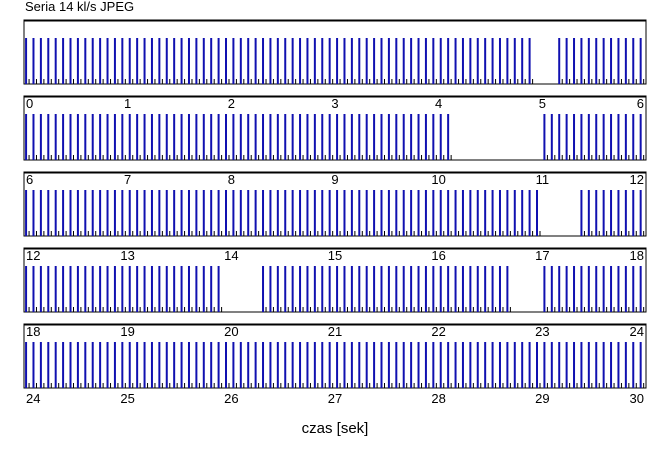 This screenshot has width=670, height=463. I want to click on tick-label: 26, so click(231, 398).